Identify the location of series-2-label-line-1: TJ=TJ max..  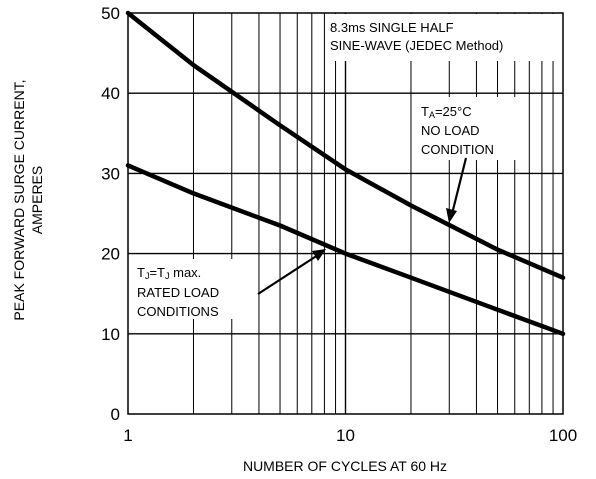
(169, 273).